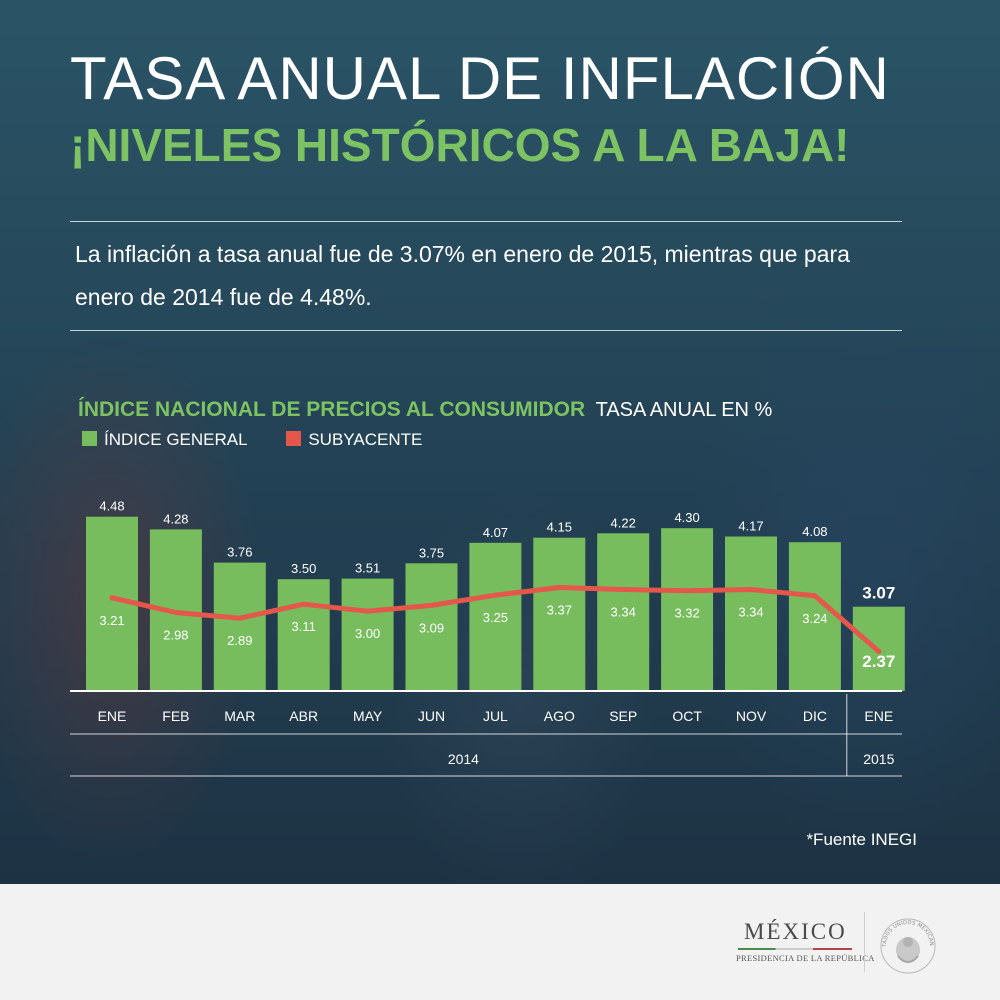  What do you see at coordinates (878, 661) in the screenshot?
I see `label-subyacente-12: 2.37` at bounding box center [878, 661].